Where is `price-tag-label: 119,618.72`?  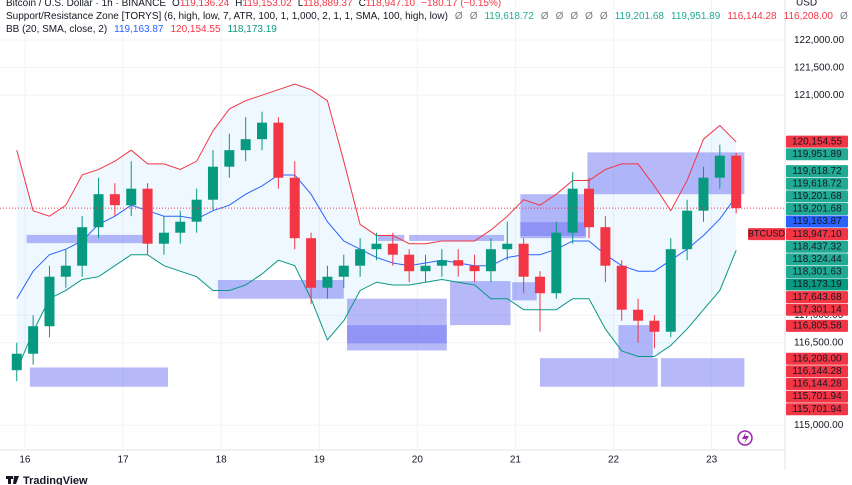
price-tag-label: 119,618.72 is located at coordinates (817, 171).